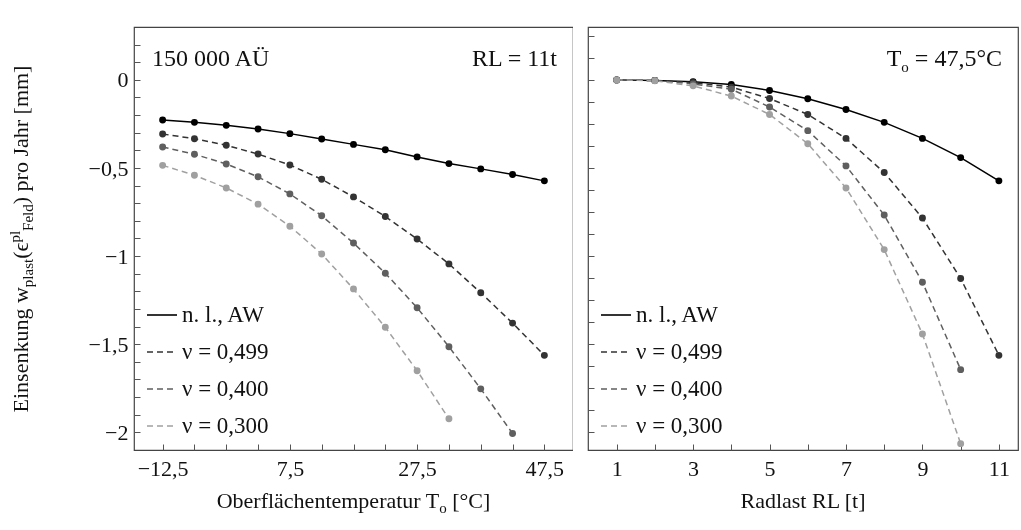 Image resolution: width=1021 pixels, height=530 pixels. Describe the element at coordinates (923, 468) in the screenshot. I see `x-tick-label: 9` at that location.